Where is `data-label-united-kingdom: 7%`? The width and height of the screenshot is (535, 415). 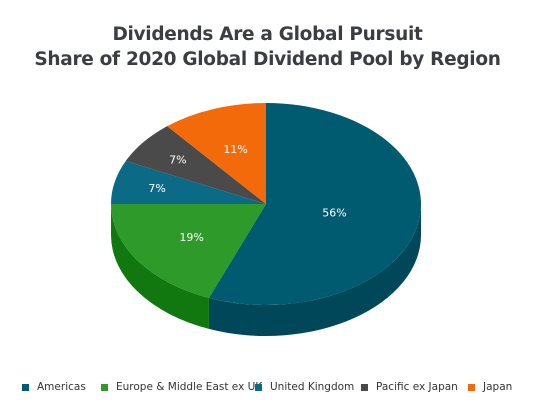
data-label-united-kingdom: 7% is located at coordinates (156, 188).